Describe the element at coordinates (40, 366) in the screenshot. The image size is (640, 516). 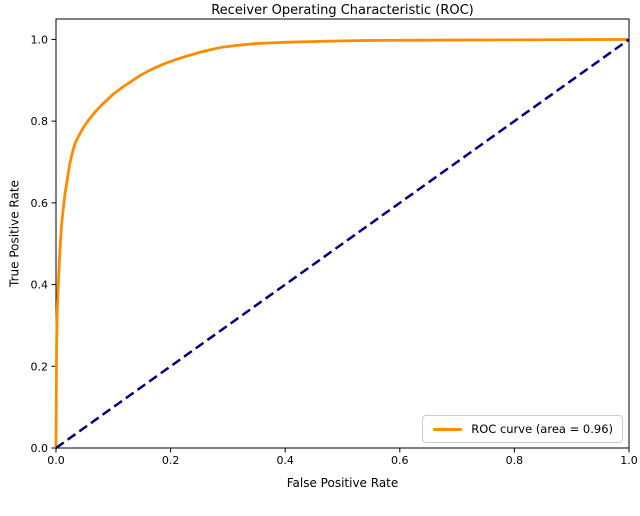
I see `y-tick-label: 0.2` at that location.